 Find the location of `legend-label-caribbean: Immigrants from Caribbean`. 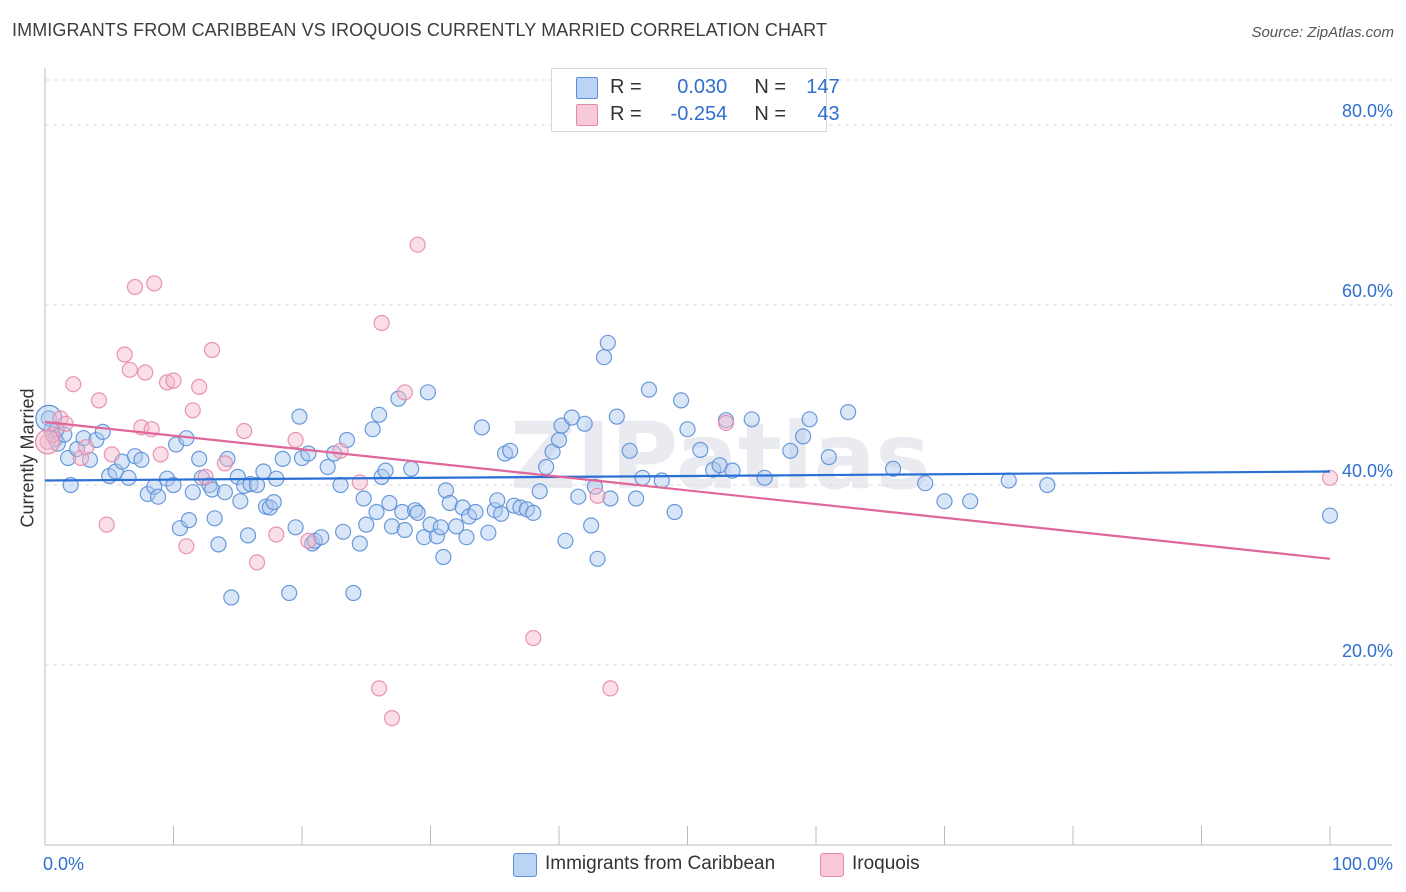

legend-label-caribbean: Immigrants from Caribbean is located at coordinates (660, 863).